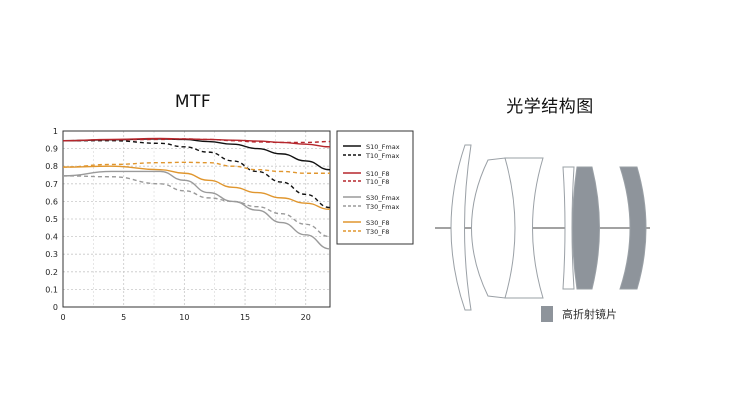 This screenshot has height=411, width=730. I want to click on legend-label: T30_F8, so click(377, 232).